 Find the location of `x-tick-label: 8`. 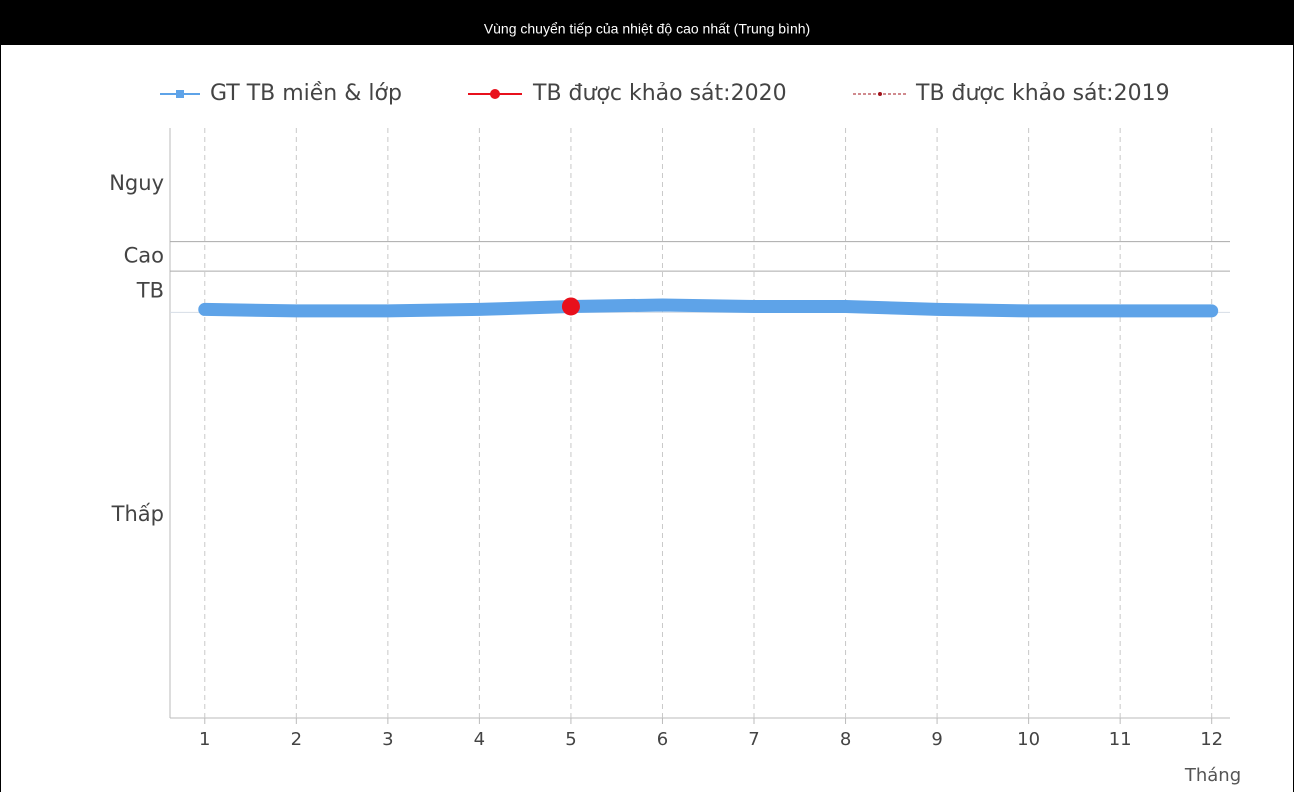

x-tick-label: 8 is located at coordinates (845, 739).